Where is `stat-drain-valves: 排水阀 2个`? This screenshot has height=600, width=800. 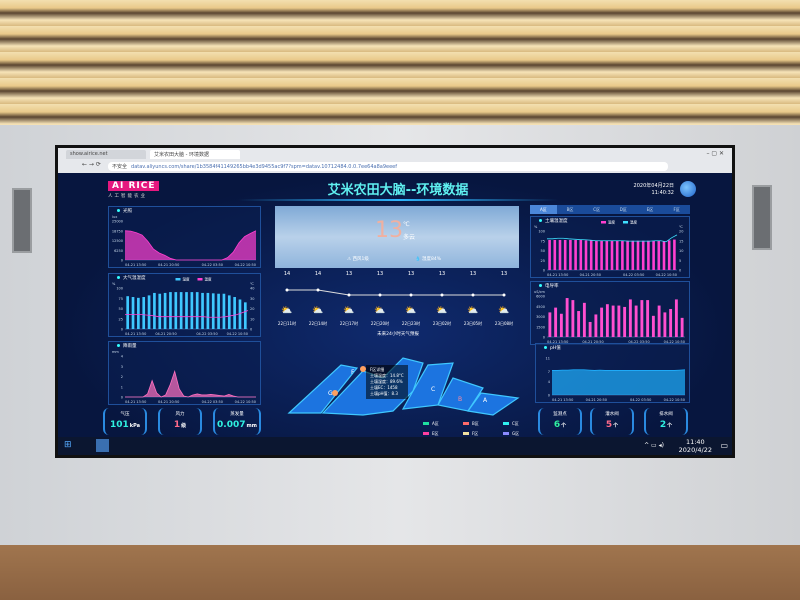 stat-drain-valves: 排水阀 2个 is located at coordinates (666, 421).